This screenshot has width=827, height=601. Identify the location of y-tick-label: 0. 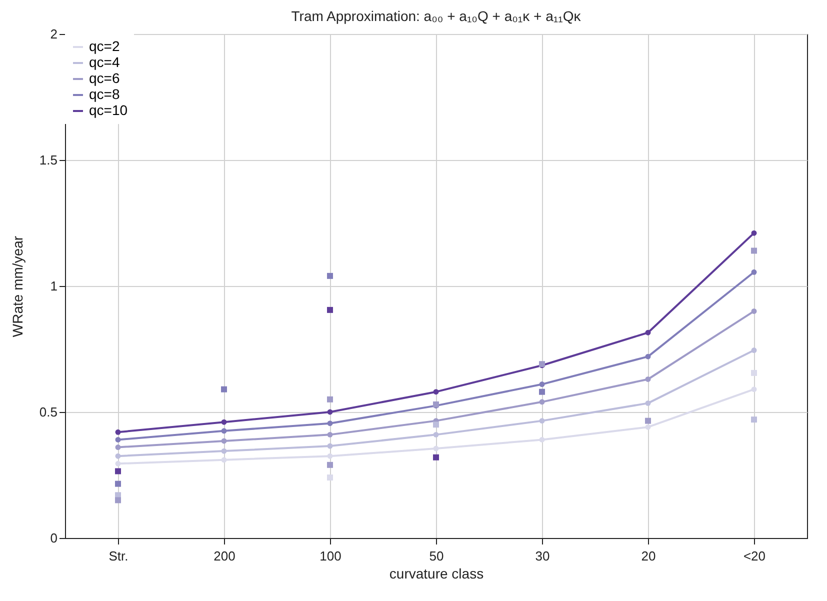
(54, 538).